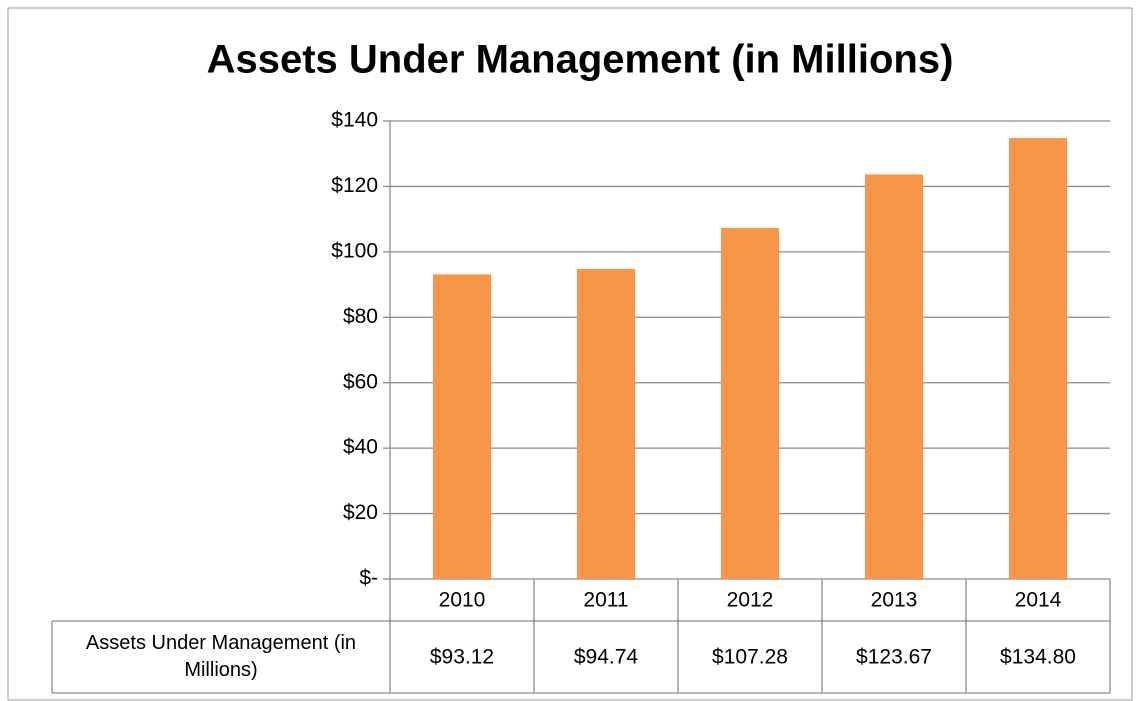 This screenshot has height=701, width=1140. I want to click on chart-title: Assets Under Management (in Millions), so click(580, 60).